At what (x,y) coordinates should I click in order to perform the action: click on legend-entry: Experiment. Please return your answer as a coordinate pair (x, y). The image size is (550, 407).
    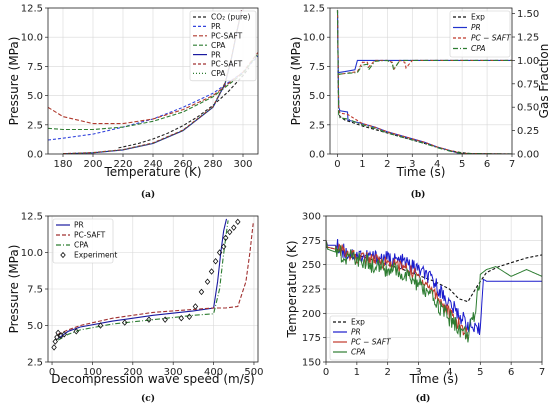
    Looking at the image, I should click on (95, 255).